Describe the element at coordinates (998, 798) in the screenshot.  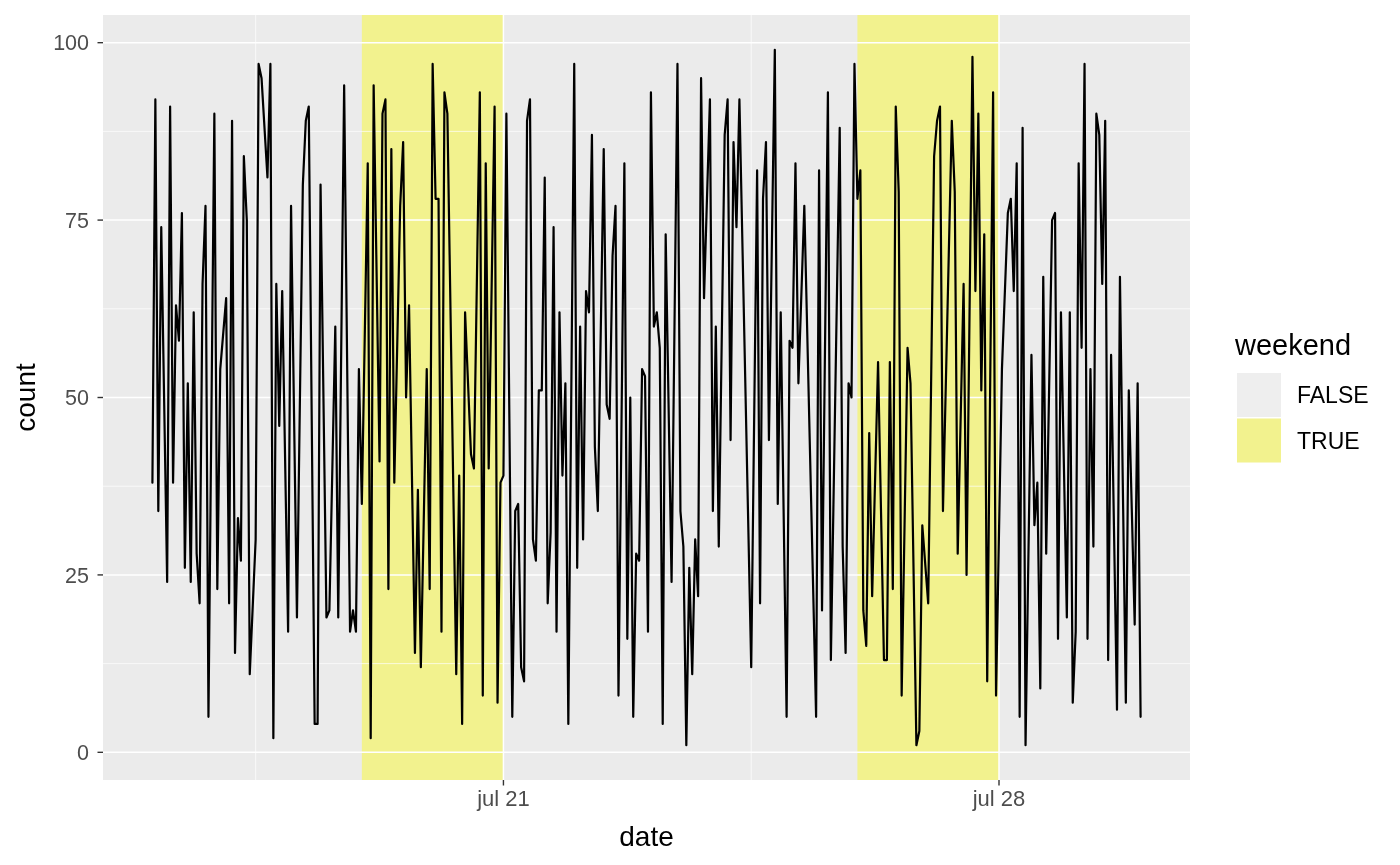
I see `x-tick-label: jul 28` at that location.